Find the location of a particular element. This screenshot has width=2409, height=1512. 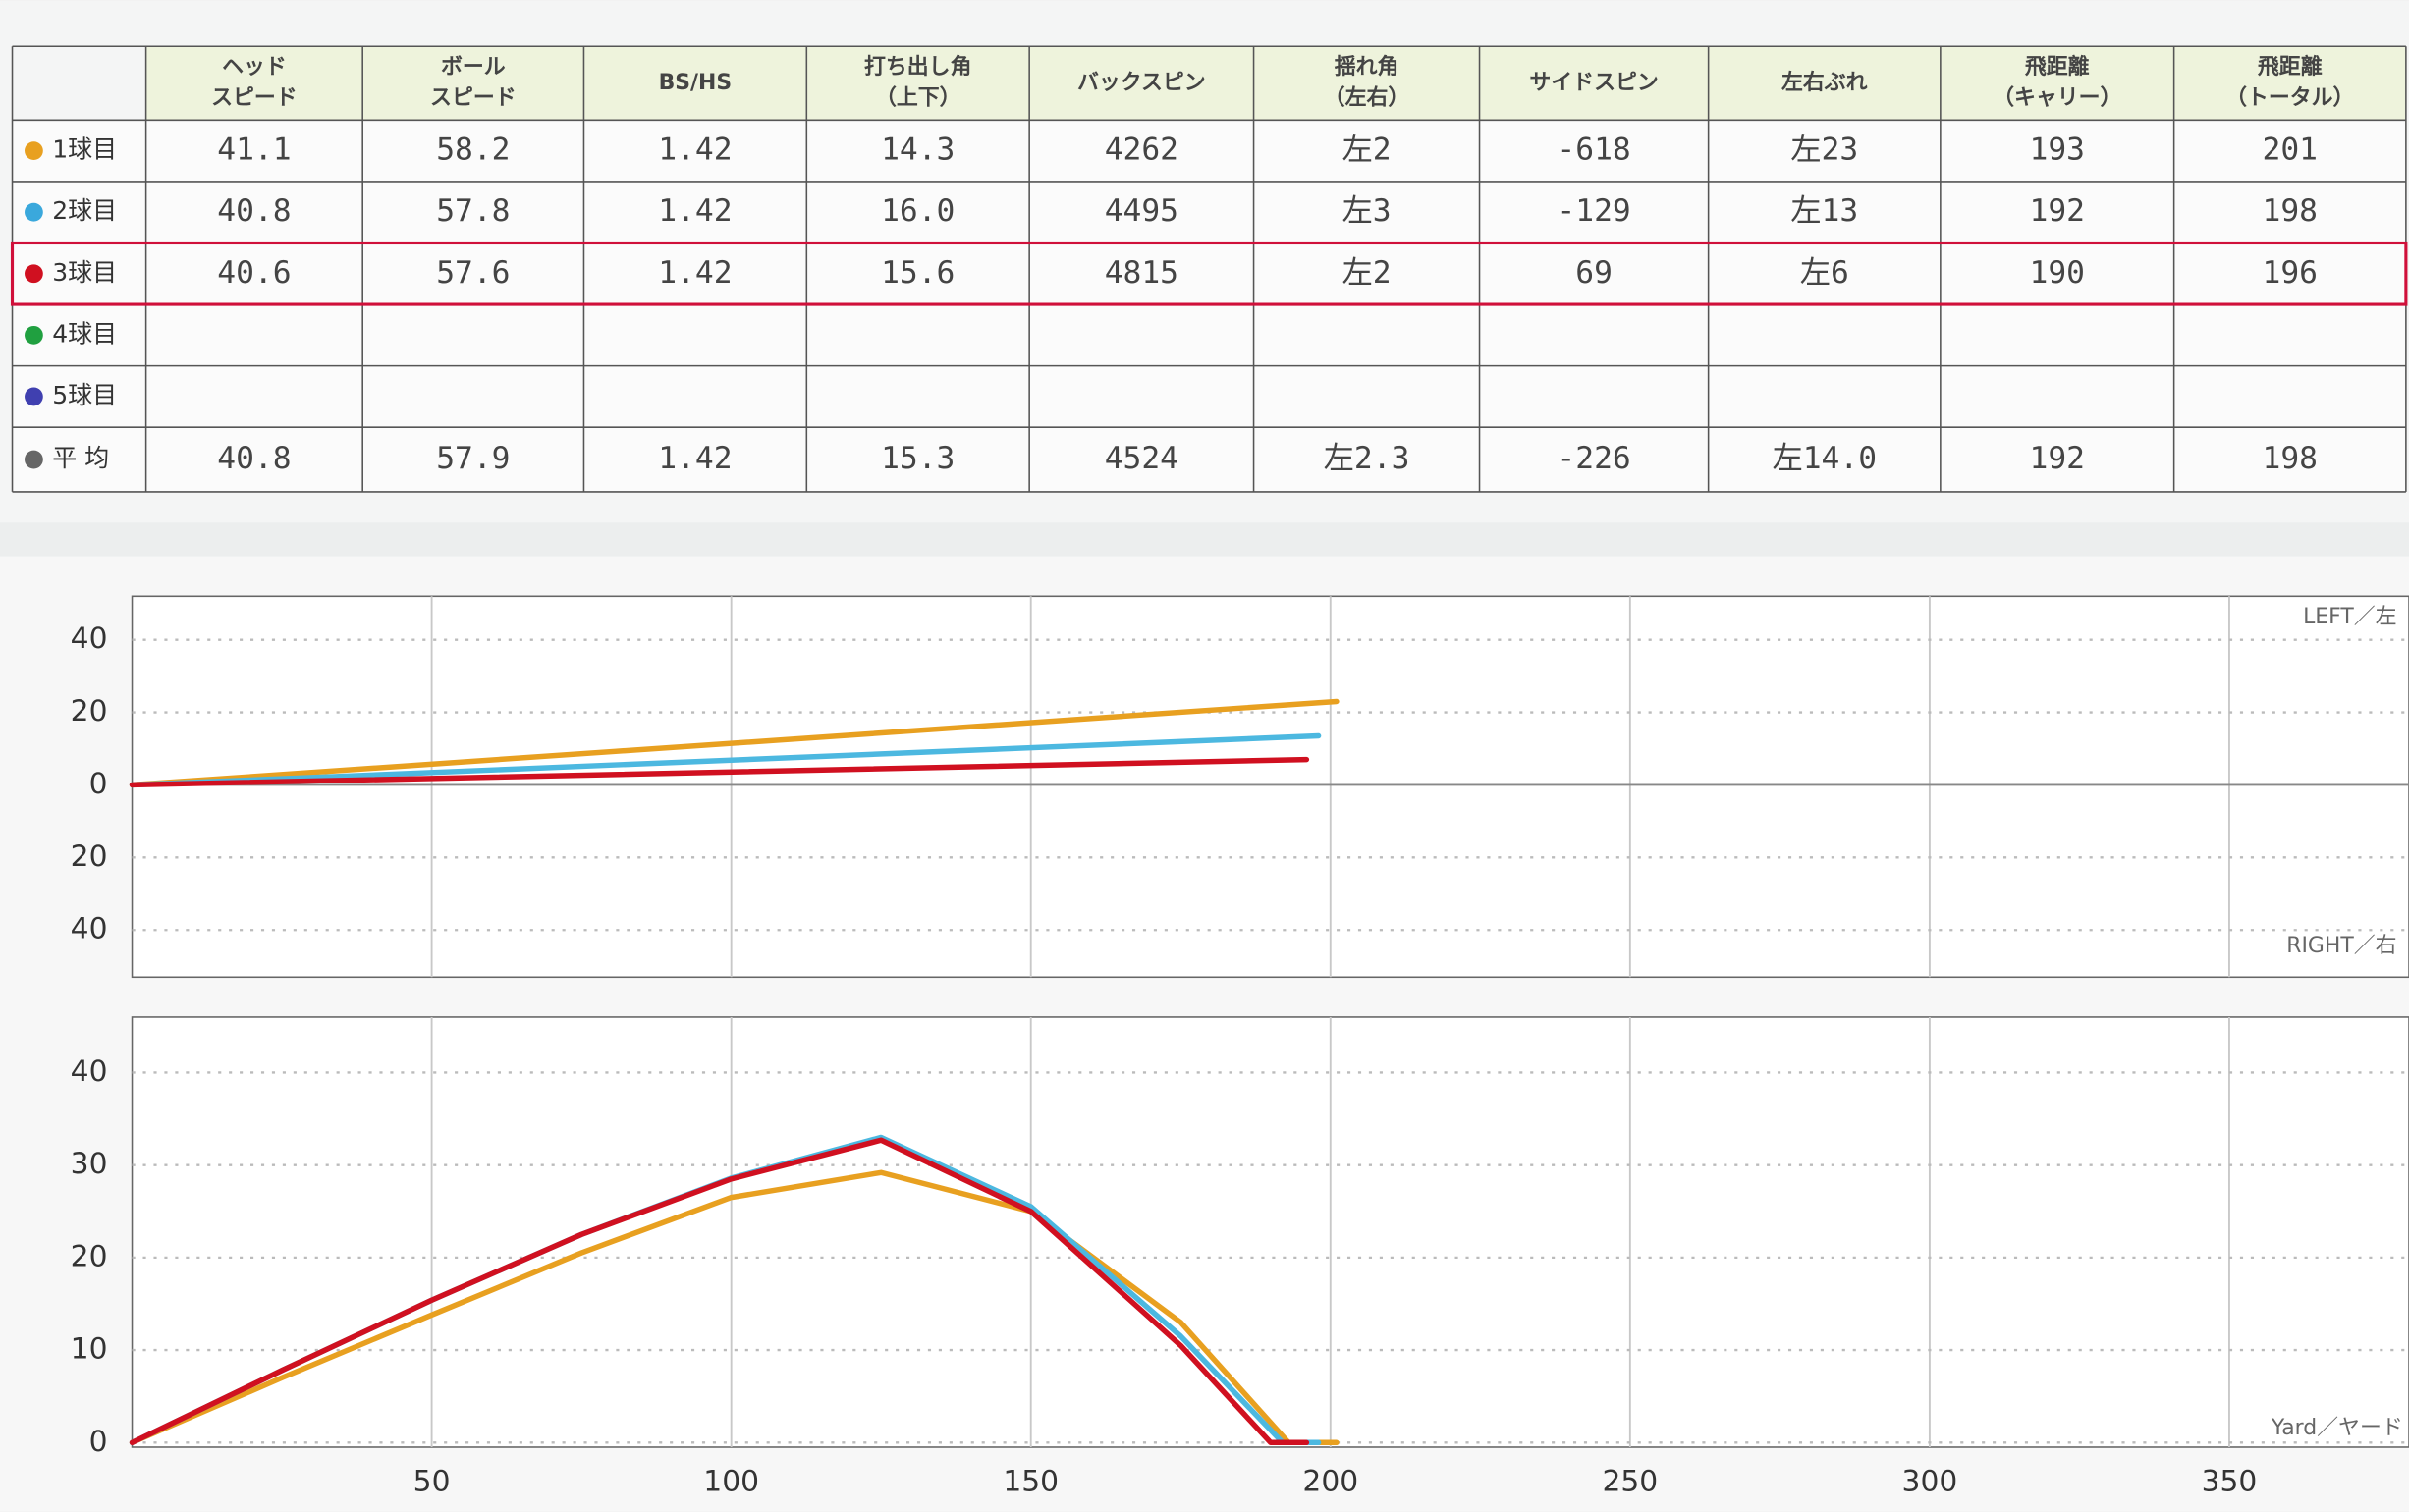

row-label: 4球目 is located at coordinates (84, 334).